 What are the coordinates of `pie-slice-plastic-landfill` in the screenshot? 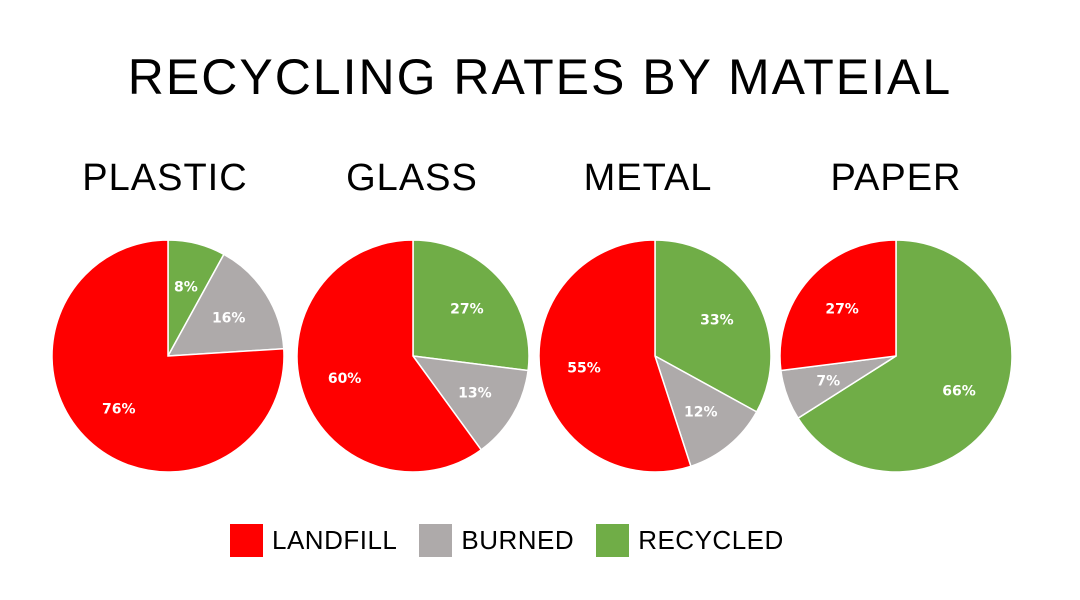 It's located at (168, 356).